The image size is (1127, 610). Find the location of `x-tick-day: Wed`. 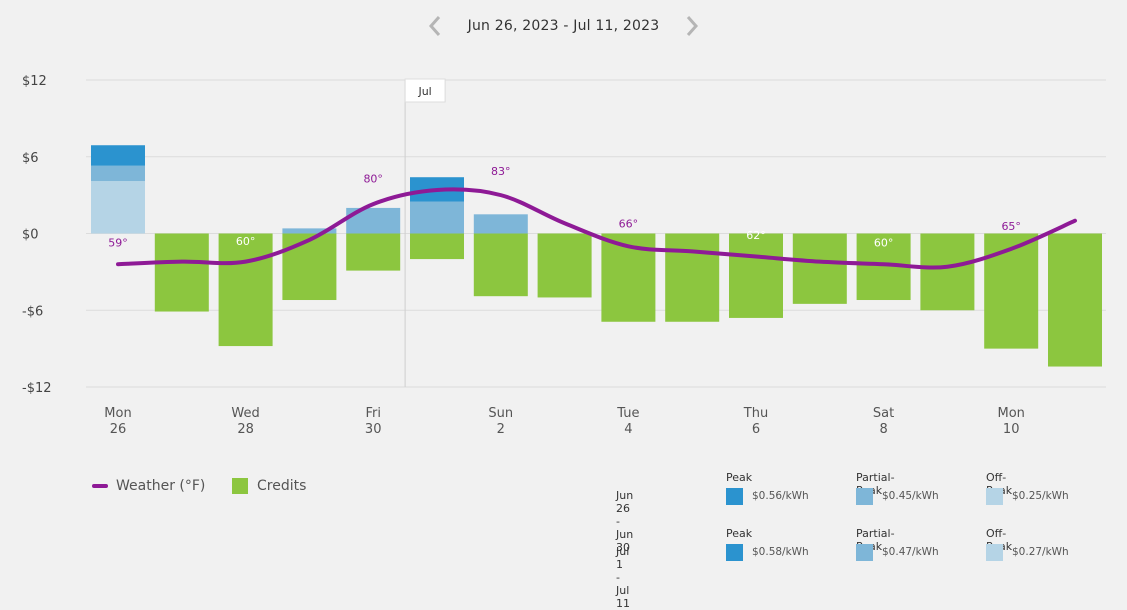

x-tick-day: Wed is located at coordinates (245, 413).